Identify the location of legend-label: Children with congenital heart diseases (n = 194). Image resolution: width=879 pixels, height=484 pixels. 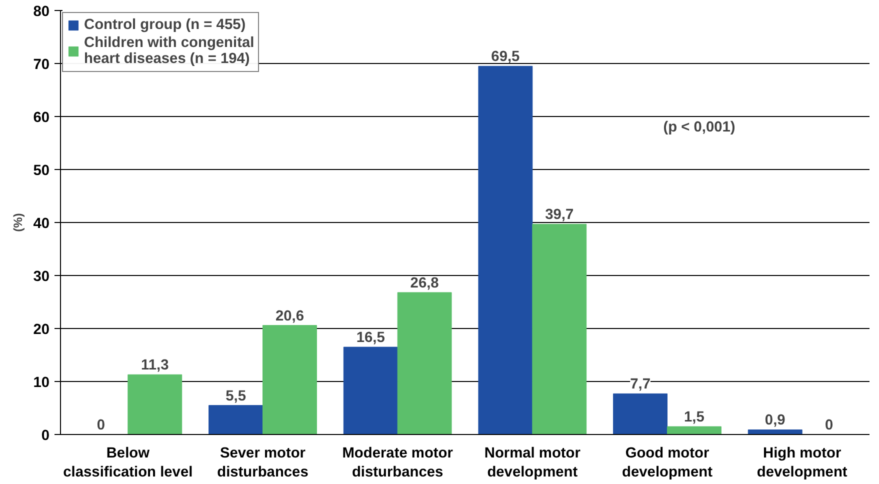
(169, 51).